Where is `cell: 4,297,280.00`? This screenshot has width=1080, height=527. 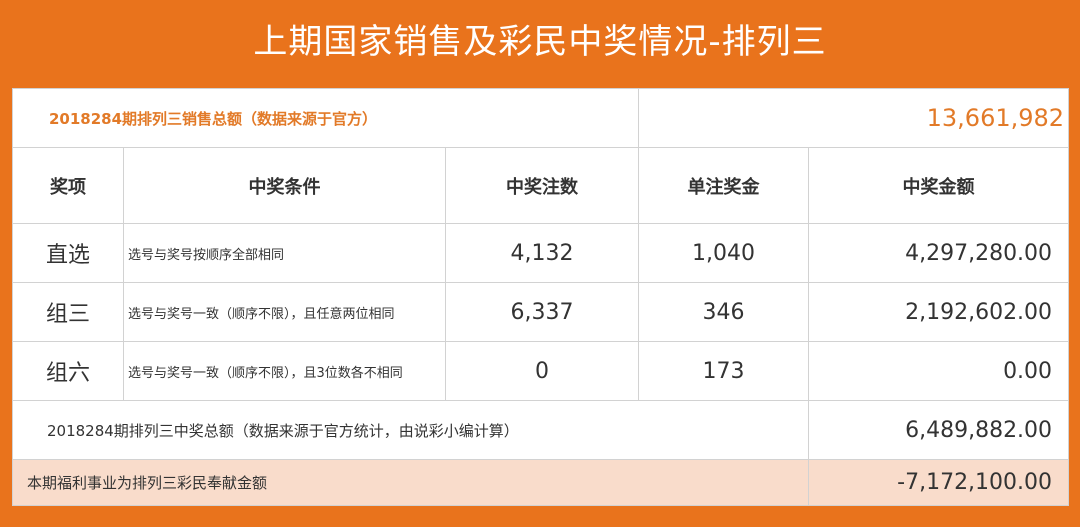
cell: 4,297,280.00 is located at coordinates (939, 253).